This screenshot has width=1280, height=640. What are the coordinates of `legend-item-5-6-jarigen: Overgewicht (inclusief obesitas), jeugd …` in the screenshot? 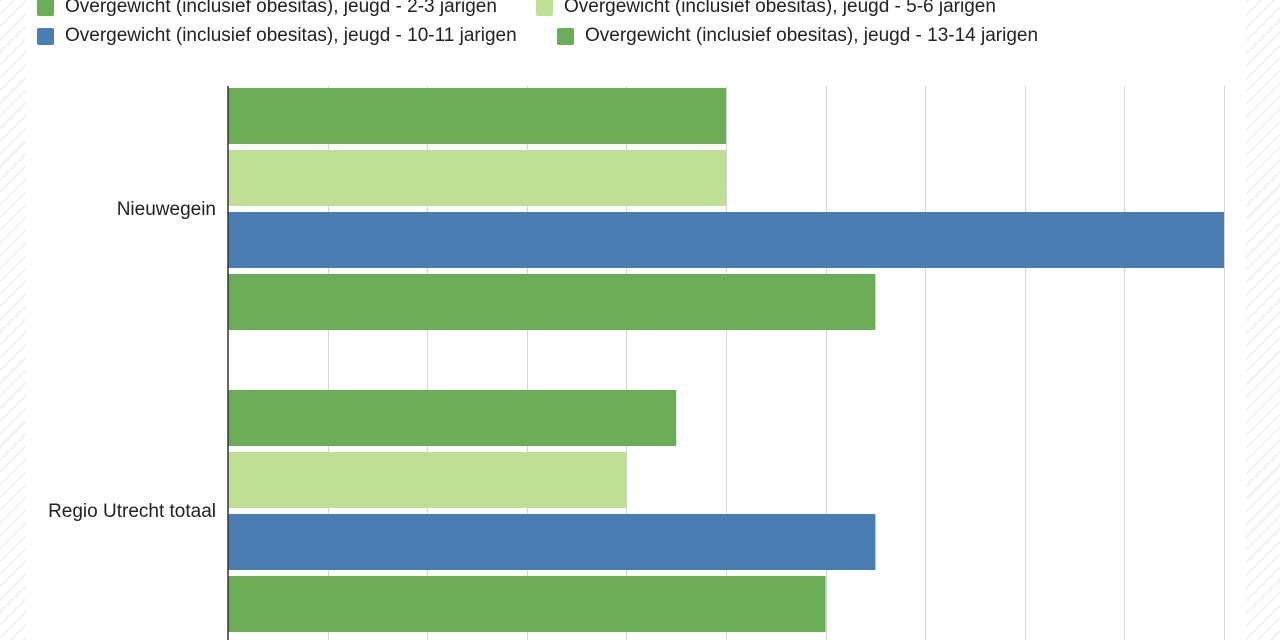 It's located at (766, 9).